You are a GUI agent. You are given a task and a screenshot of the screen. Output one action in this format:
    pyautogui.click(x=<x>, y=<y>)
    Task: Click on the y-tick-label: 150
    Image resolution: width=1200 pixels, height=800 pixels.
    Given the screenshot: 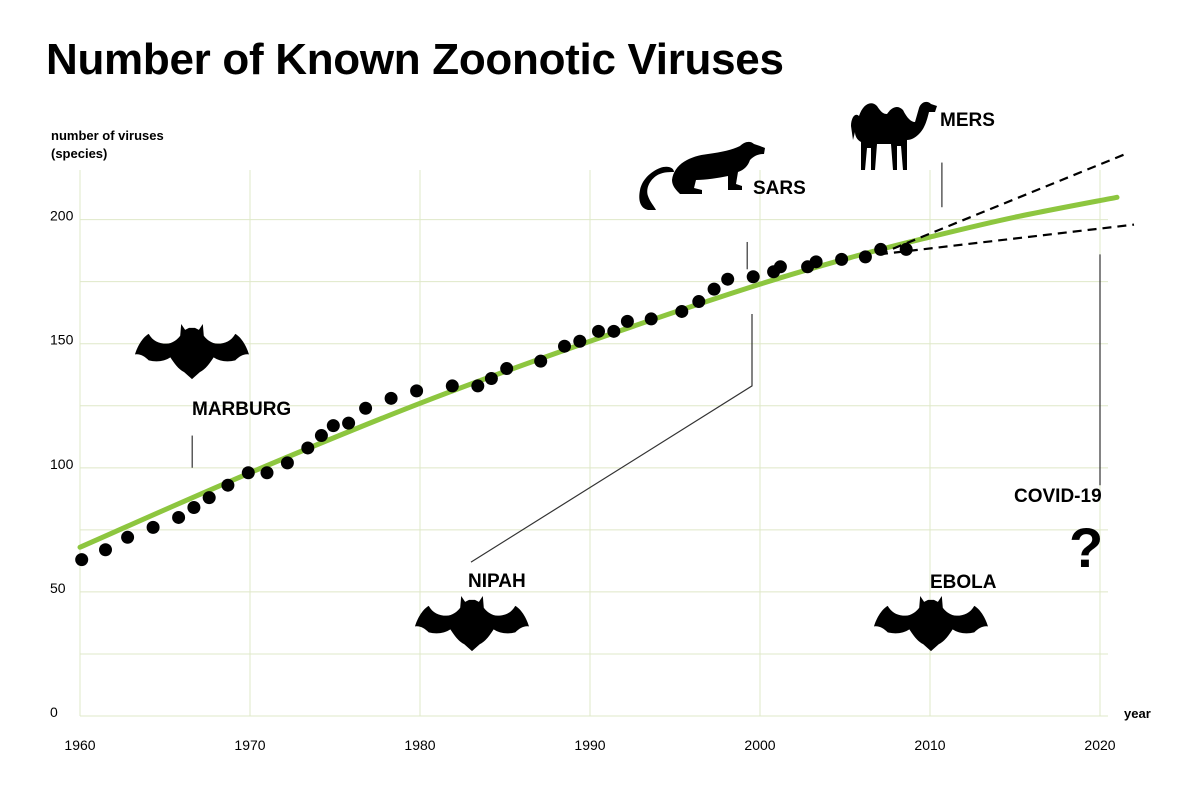 What is the action you would take?
    pyautogui.click(x=62, y=340)
    